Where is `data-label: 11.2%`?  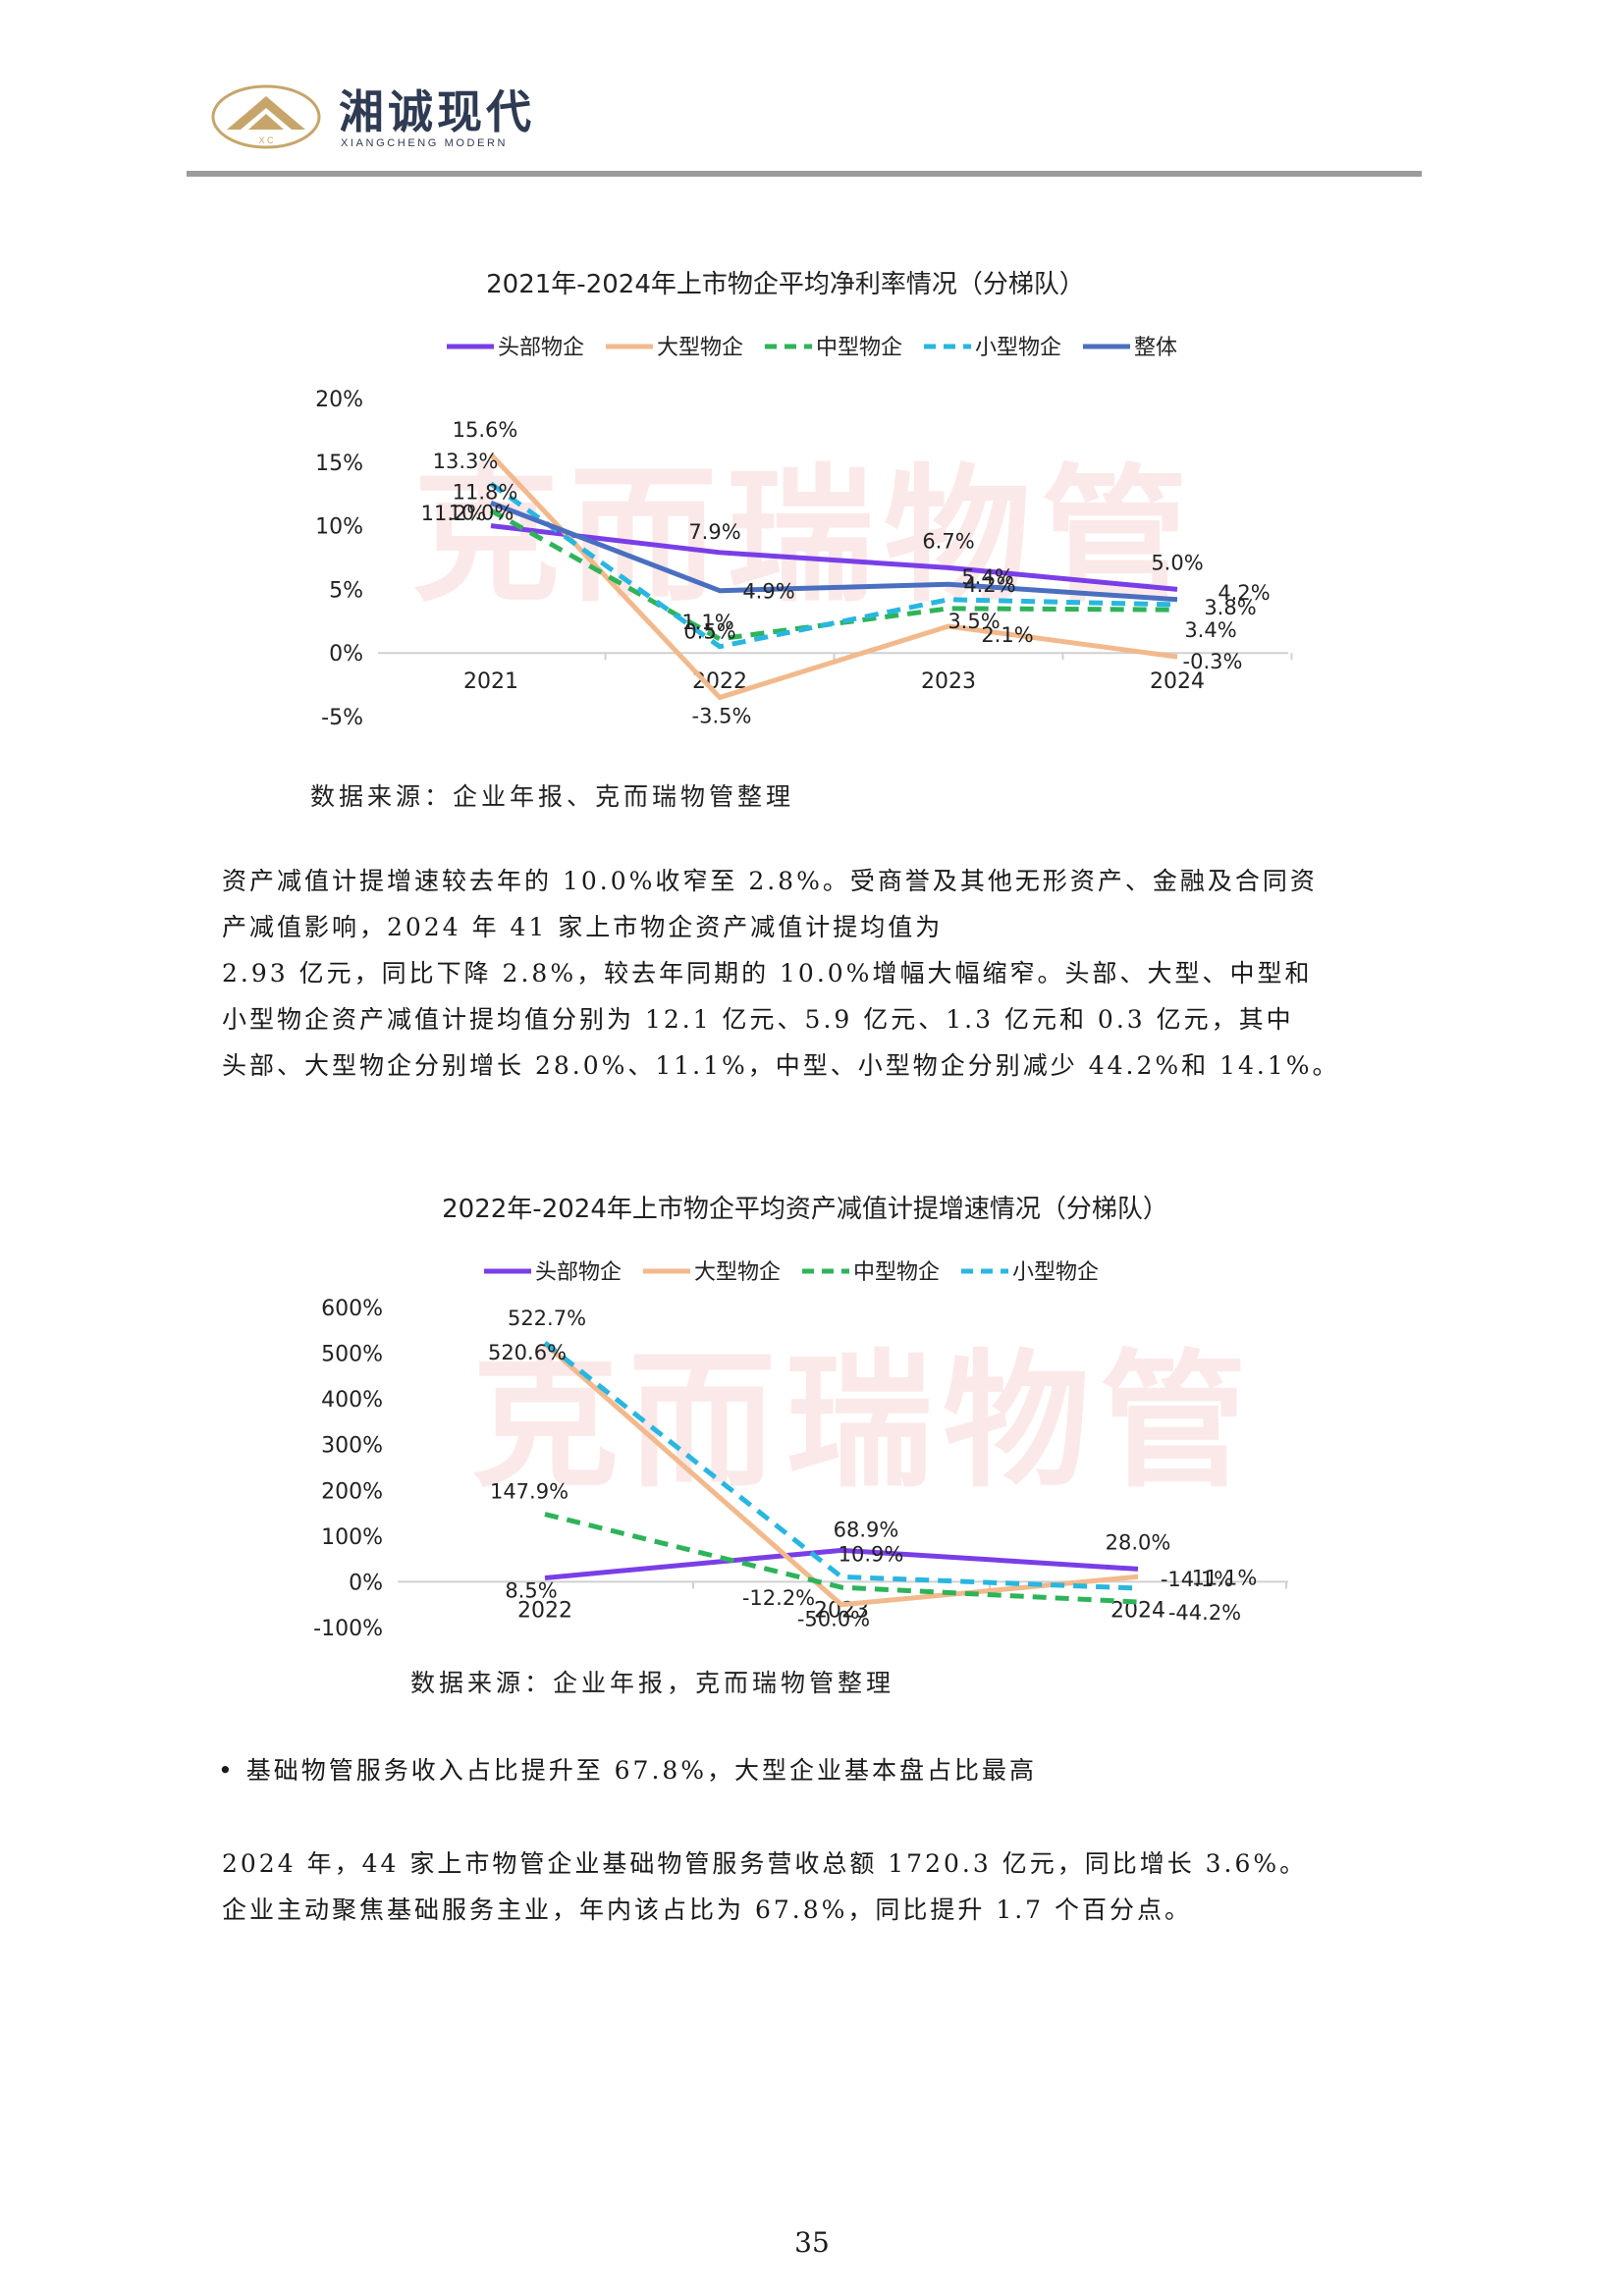
data-label: 11.2% is located at coordinates (454, 513).